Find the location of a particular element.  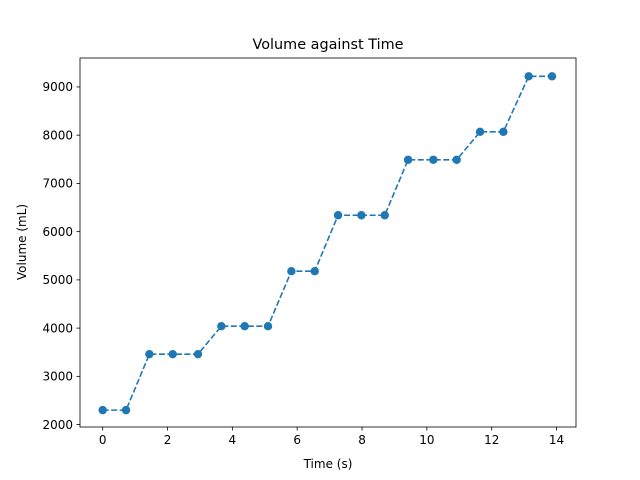

x-tick-label: 6 is located at coordinates (297, 440).